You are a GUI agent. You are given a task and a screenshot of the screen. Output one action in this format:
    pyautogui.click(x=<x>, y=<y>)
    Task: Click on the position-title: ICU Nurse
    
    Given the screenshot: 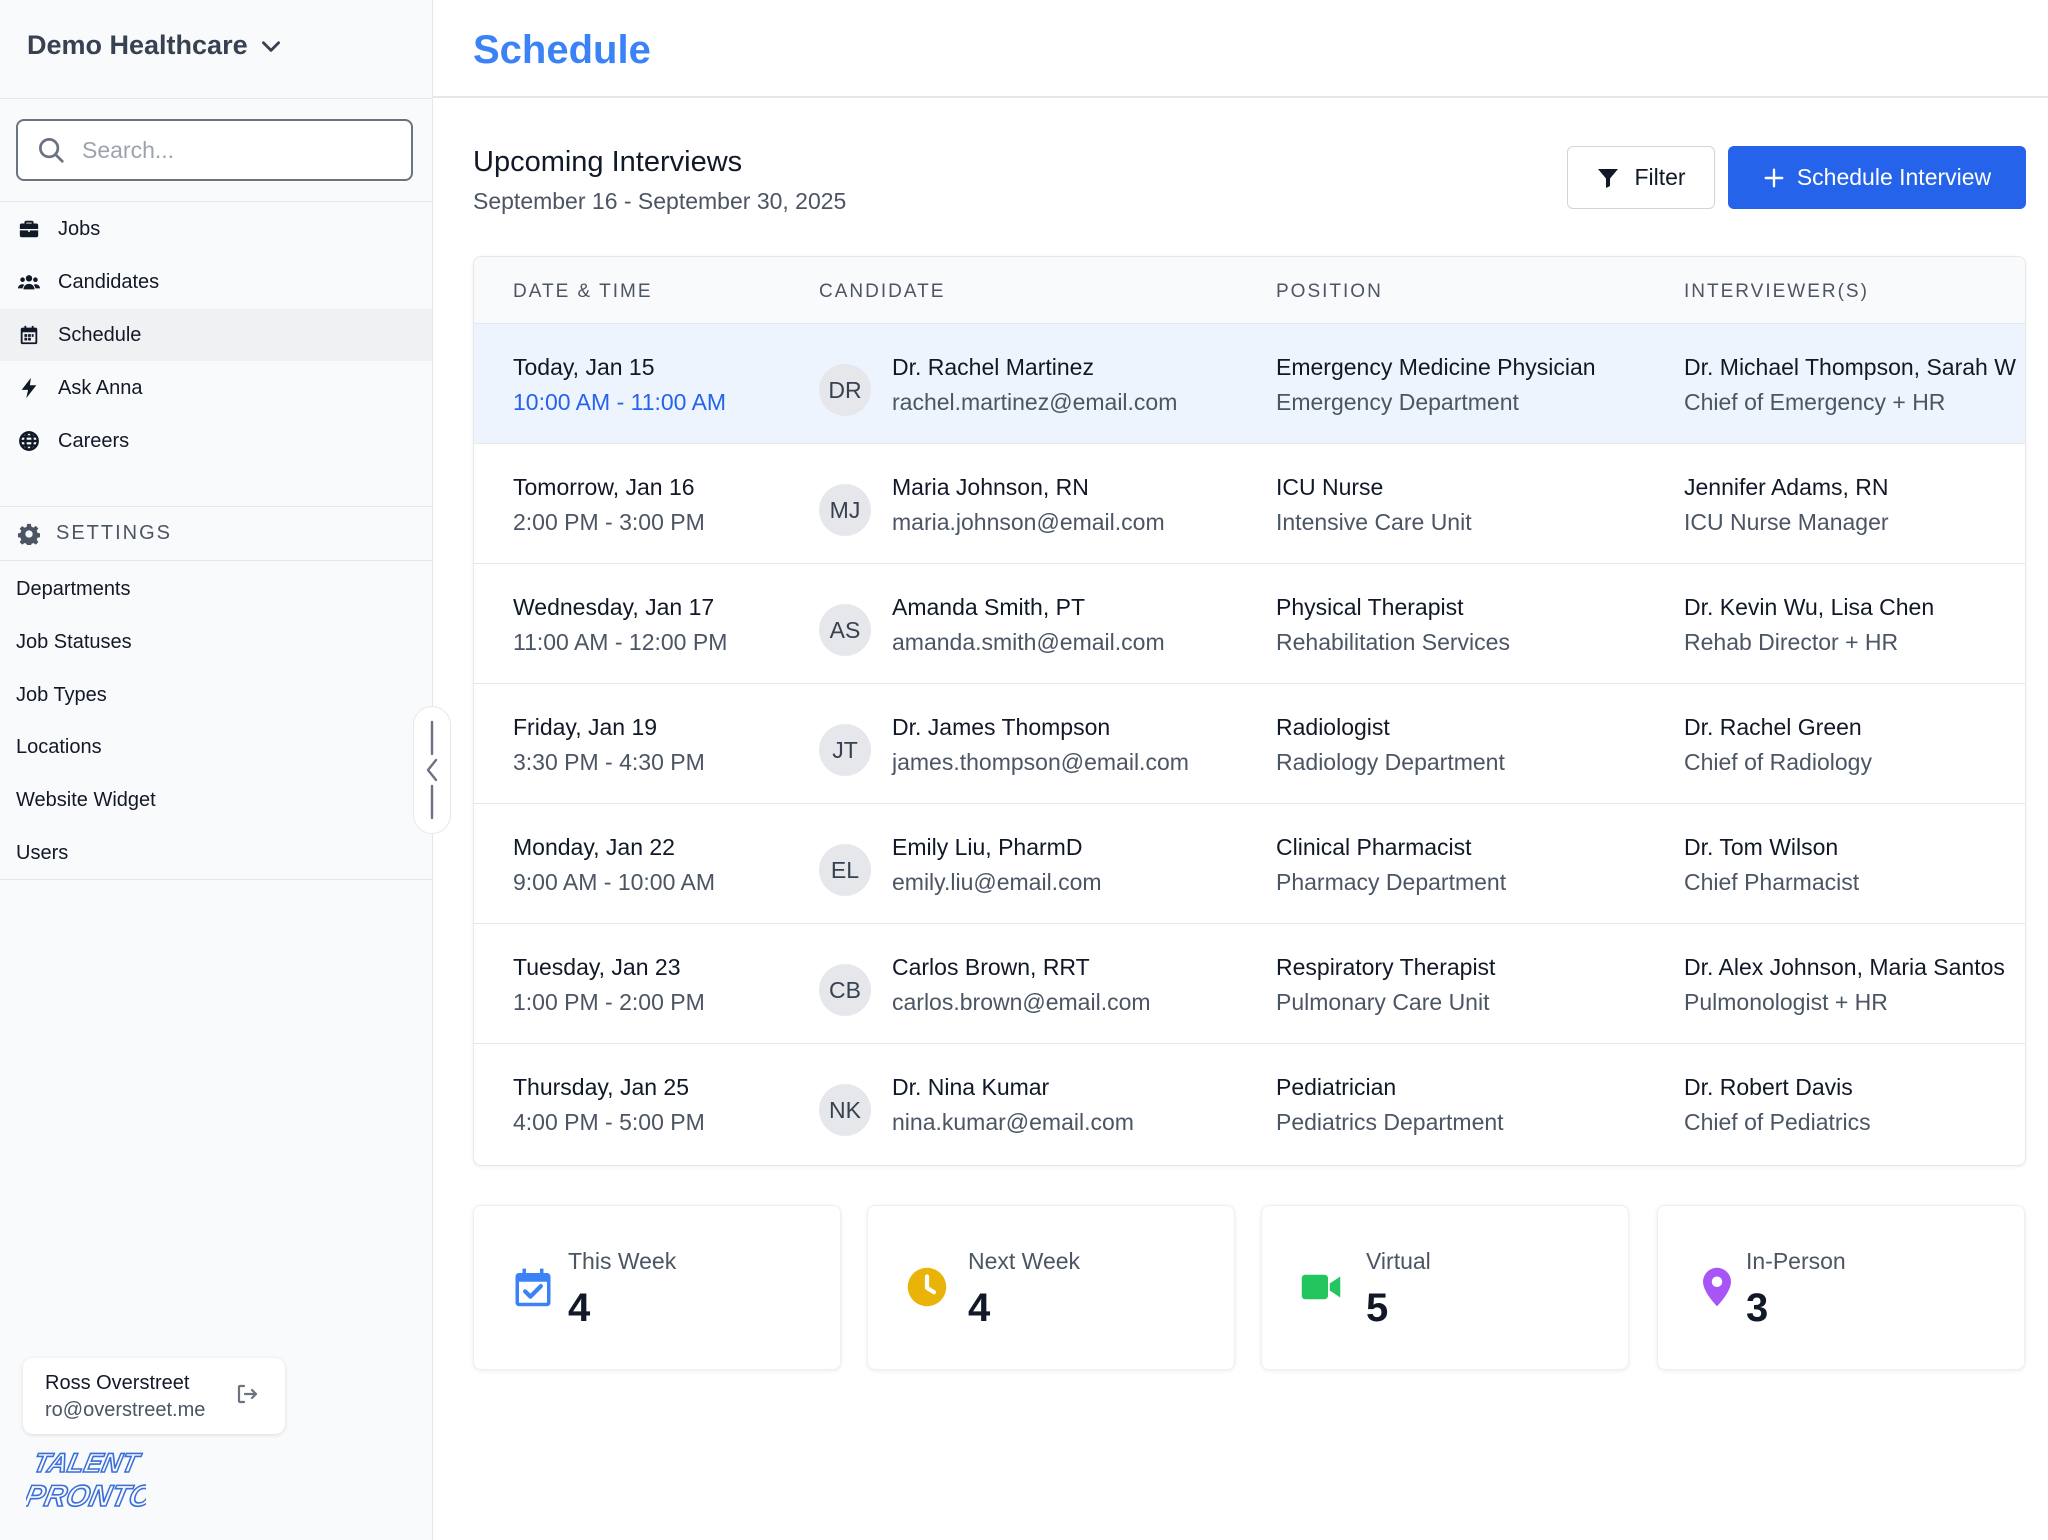 What is the action you would take?
    pyautogui.click(x=1330, y=487)
    